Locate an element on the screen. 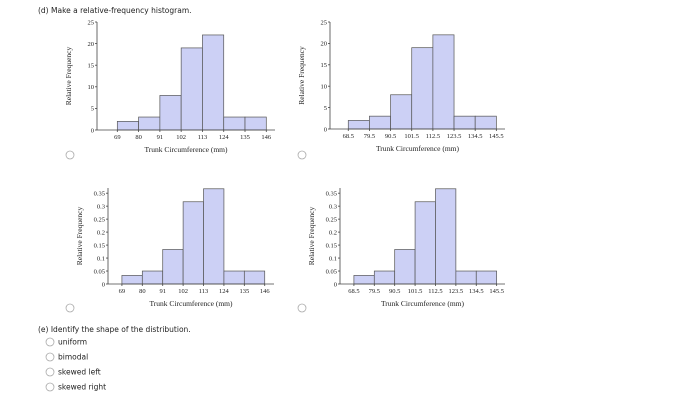 This screenshot has width=700, height=405. option-label: uniform is located at coordinates (72, 342).